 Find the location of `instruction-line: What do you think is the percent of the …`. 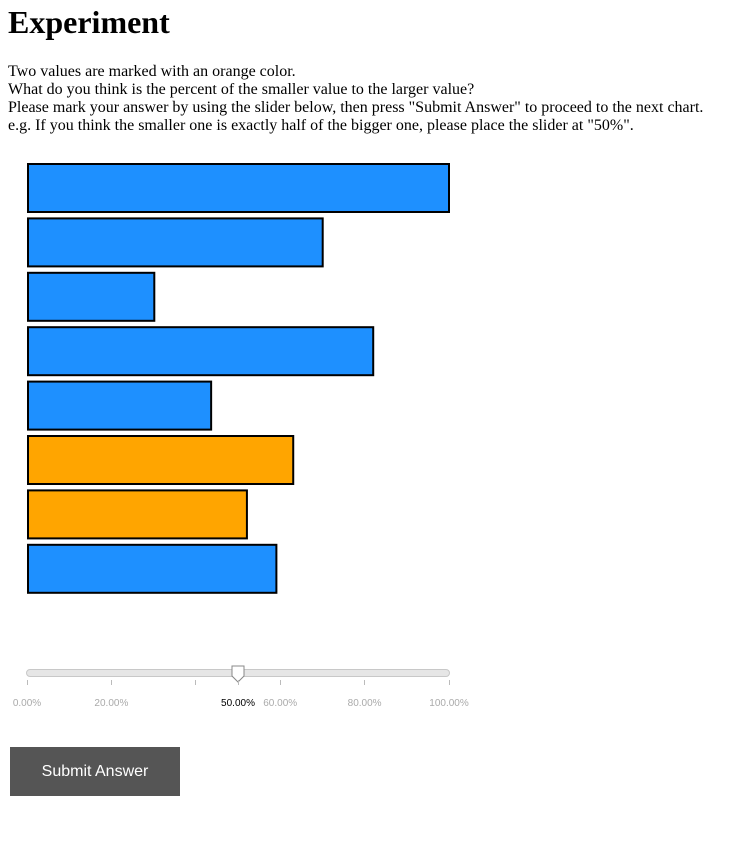

instruction-line: What do you think is the percent of the … is located at coordinates (241, 89).